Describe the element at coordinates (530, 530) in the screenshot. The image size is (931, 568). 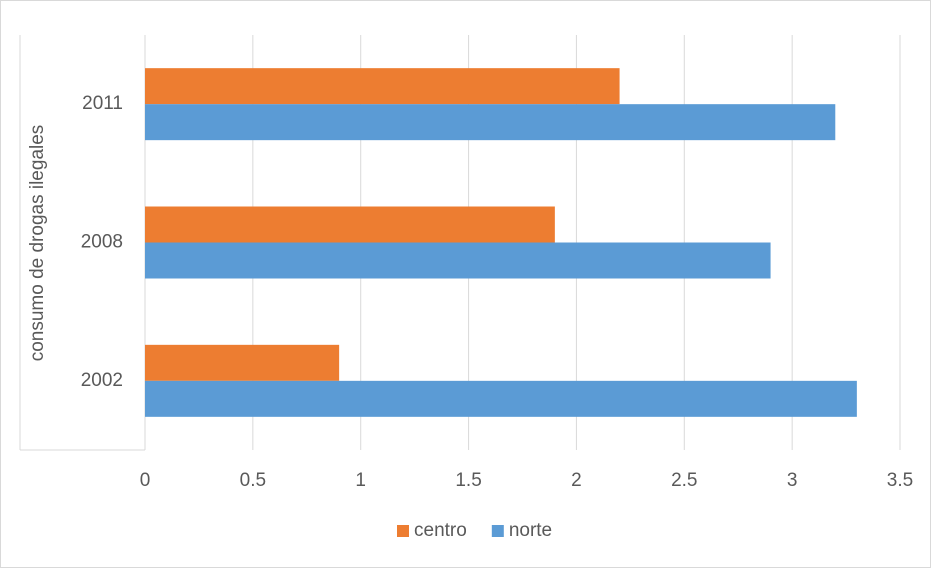
I see `legend-label: norte` at that location.